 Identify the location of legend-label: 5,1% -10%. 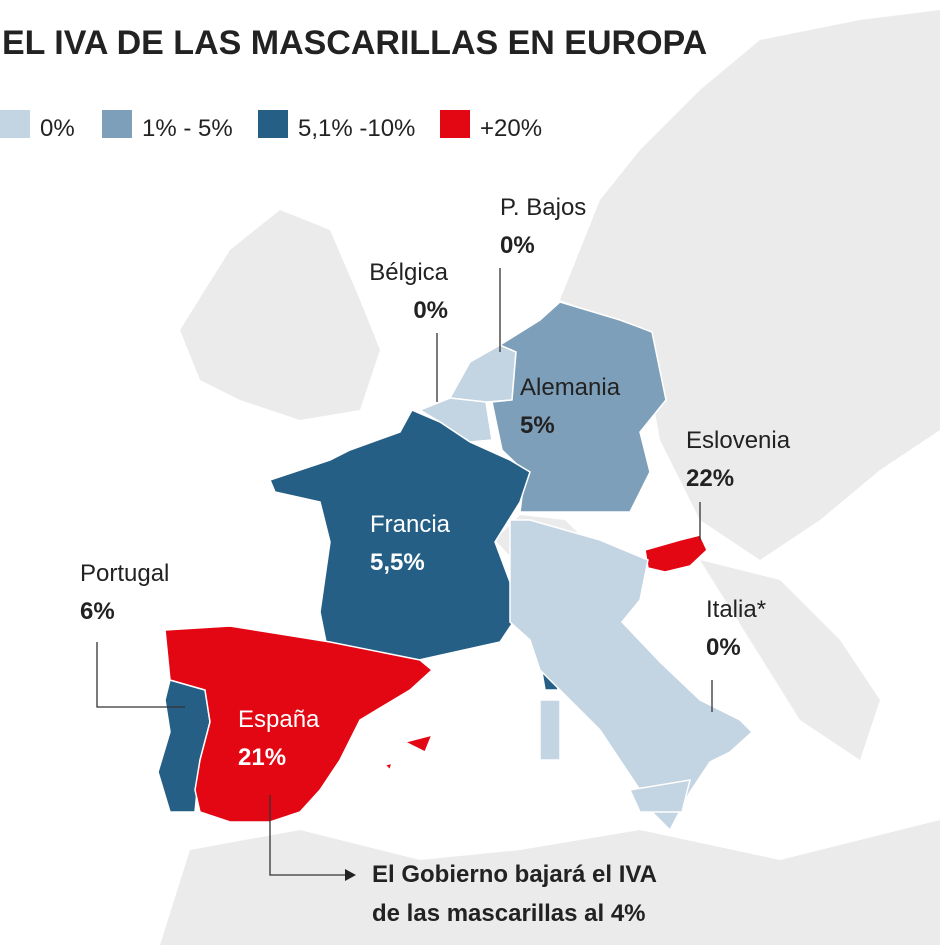
(356, 128).